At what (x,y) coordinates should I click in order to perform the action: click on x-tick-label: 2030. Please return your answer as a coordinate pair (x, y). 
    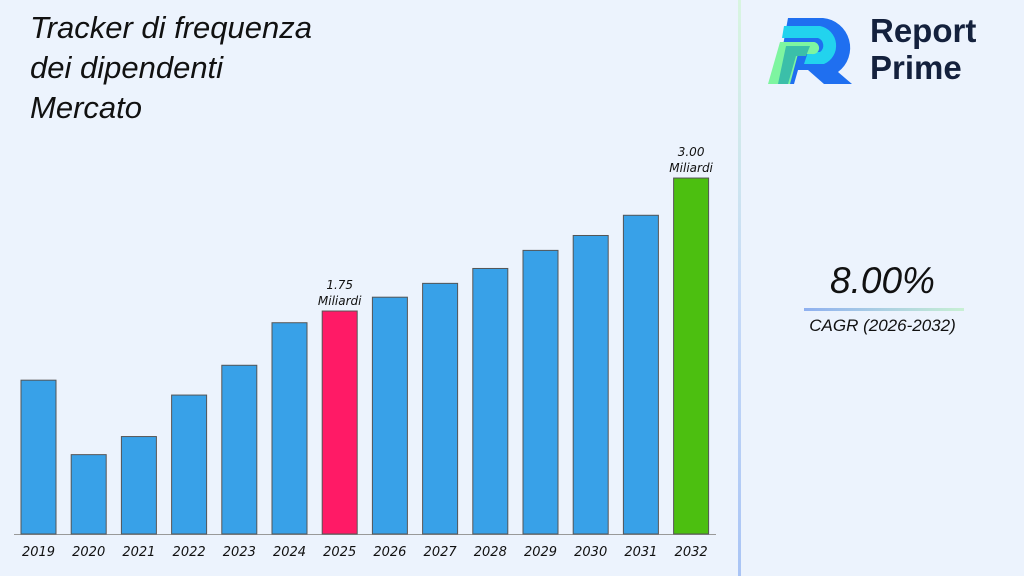
    Looking at the image, I should click on (590, 552).